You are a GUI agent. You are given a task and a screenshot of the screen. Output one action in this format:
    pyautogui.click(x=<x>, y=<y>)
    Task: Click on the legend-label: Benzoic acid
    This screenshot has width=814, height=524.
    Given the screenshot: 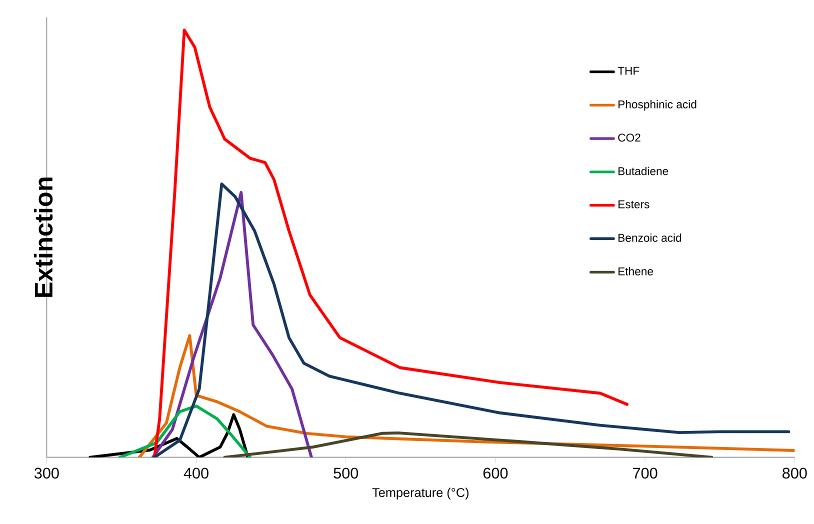 What is the action you would take?
    pyautogui.click(x=650, y=238)
    